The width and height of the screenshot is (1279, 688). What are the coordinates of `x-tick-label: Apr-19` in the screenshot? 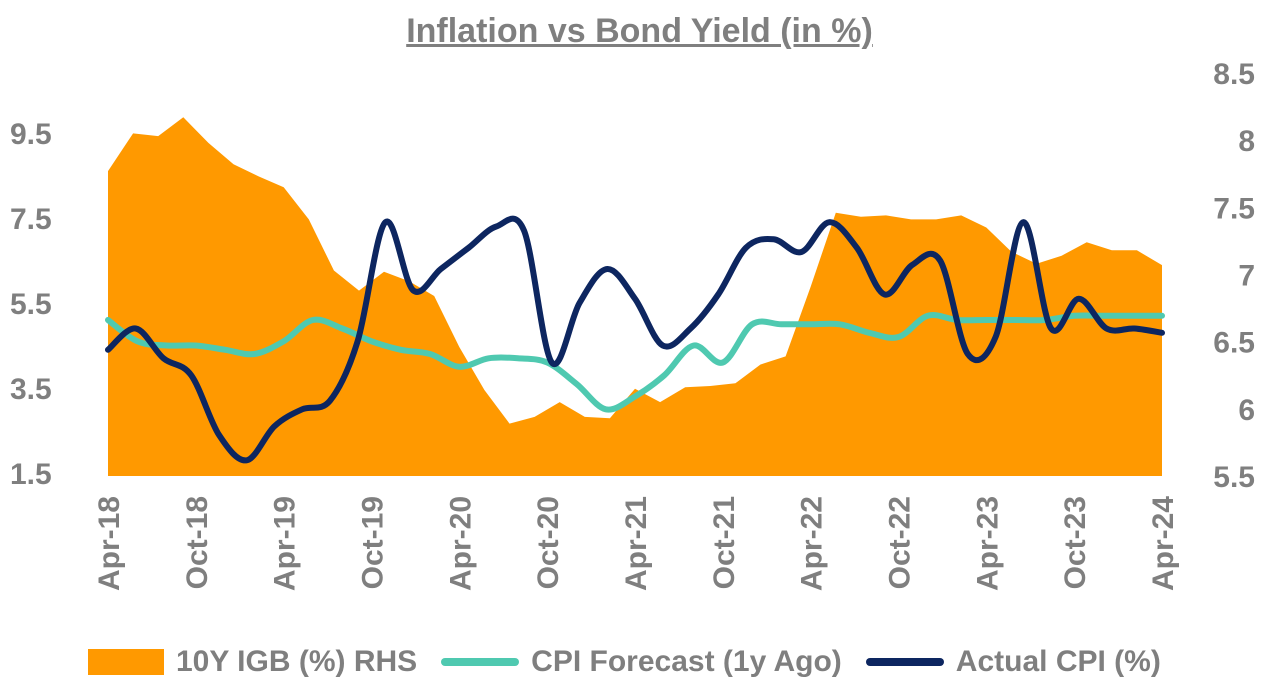 It's located at (285, 543).